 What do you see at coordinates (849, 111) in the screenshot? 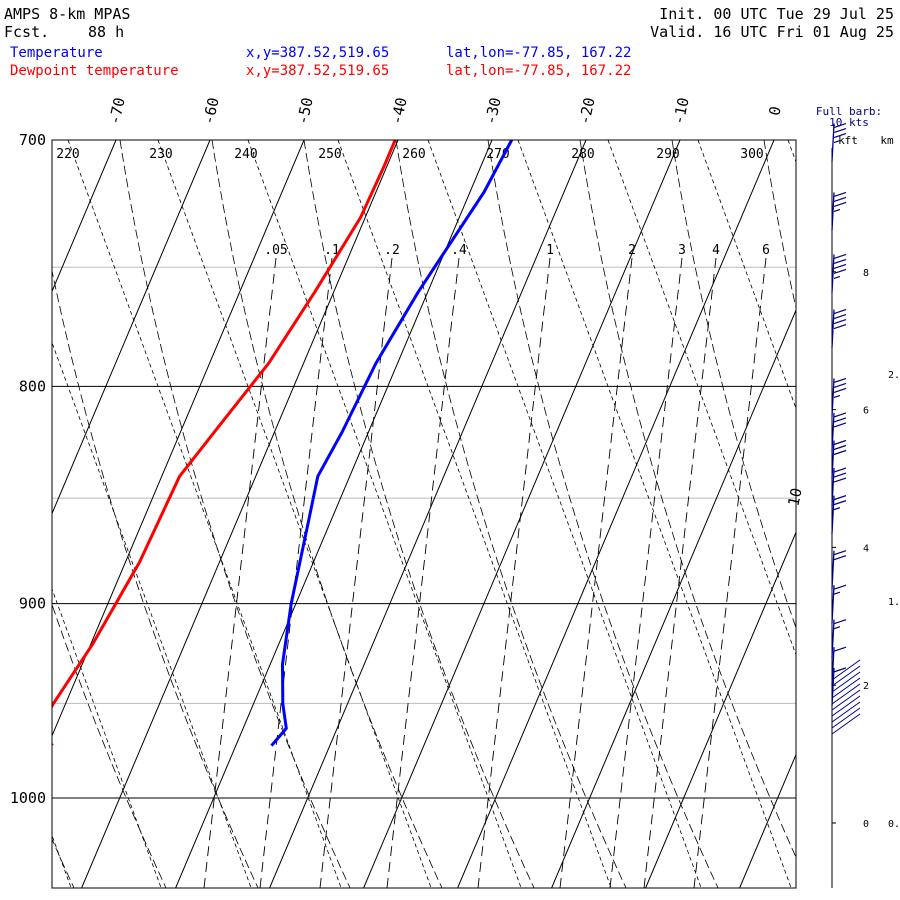
I see `barb-legend-line1: Full barb:` at bounding box center [849, 111].